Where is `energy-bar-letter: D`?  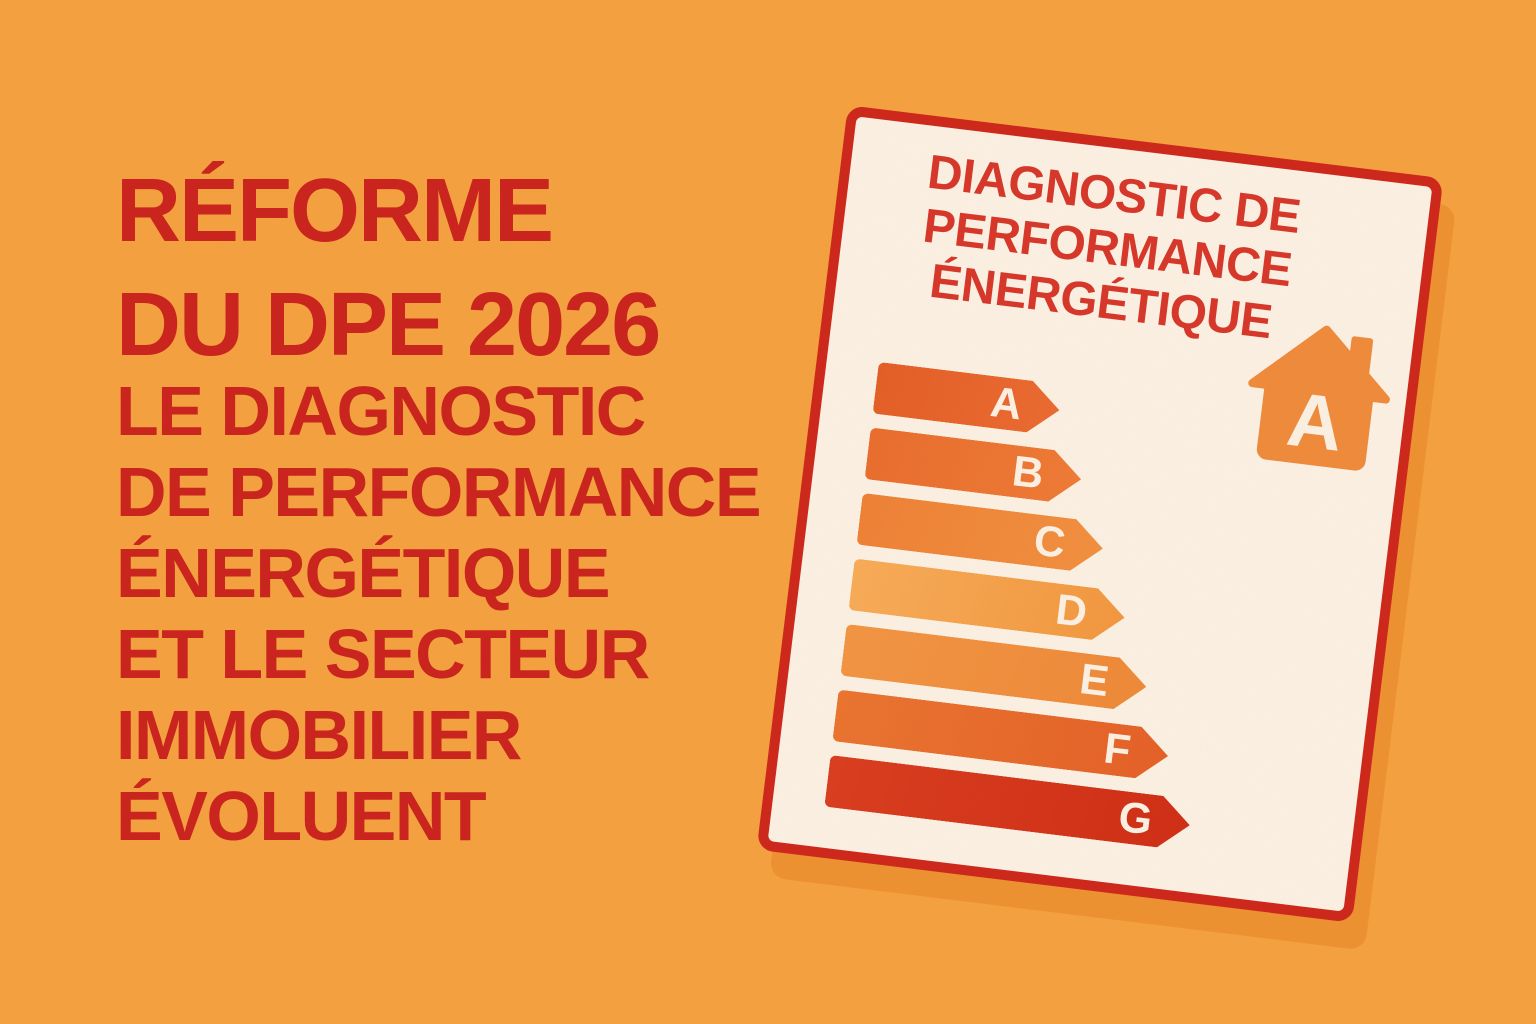 energy-bar-letter: D is located at coordinates (1071, 611).